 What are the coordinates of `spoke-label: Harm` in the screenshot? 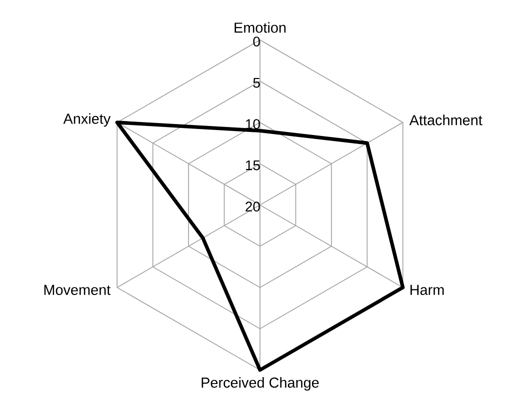 It's located at (427, 289).